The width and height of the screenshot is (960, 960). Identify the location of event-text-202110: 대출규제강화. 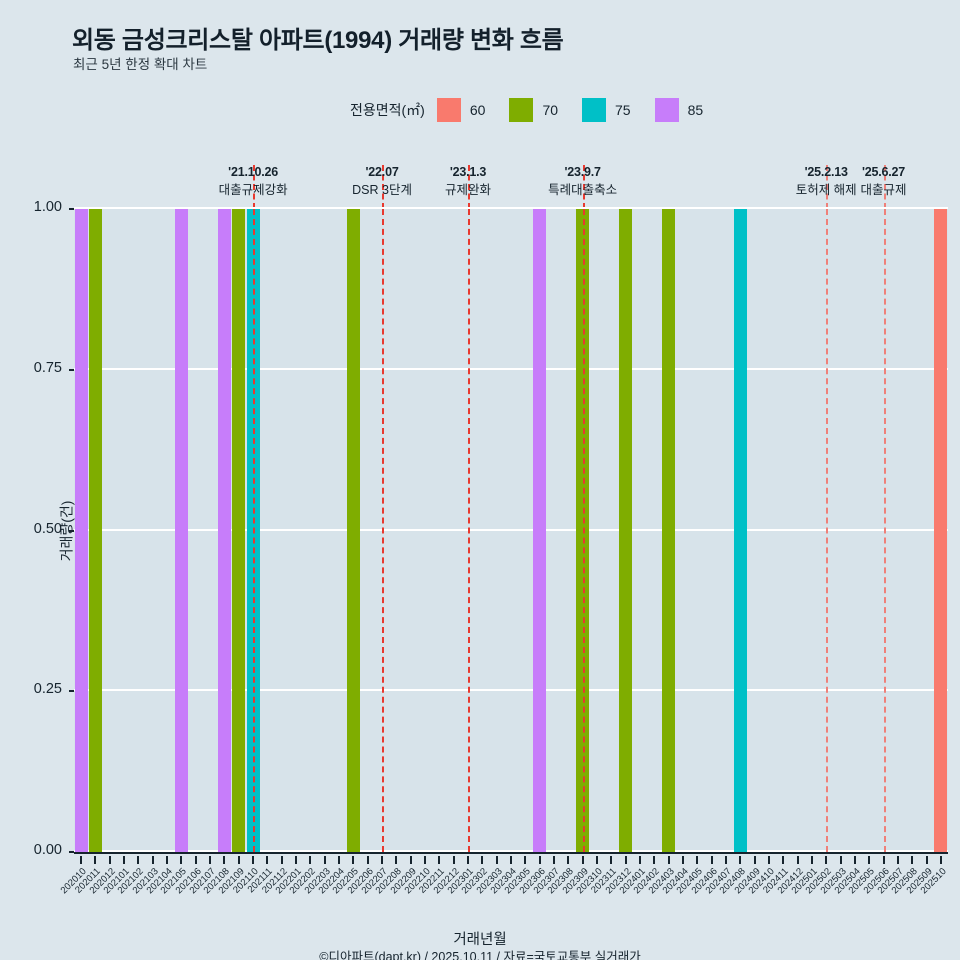
(253, 190).